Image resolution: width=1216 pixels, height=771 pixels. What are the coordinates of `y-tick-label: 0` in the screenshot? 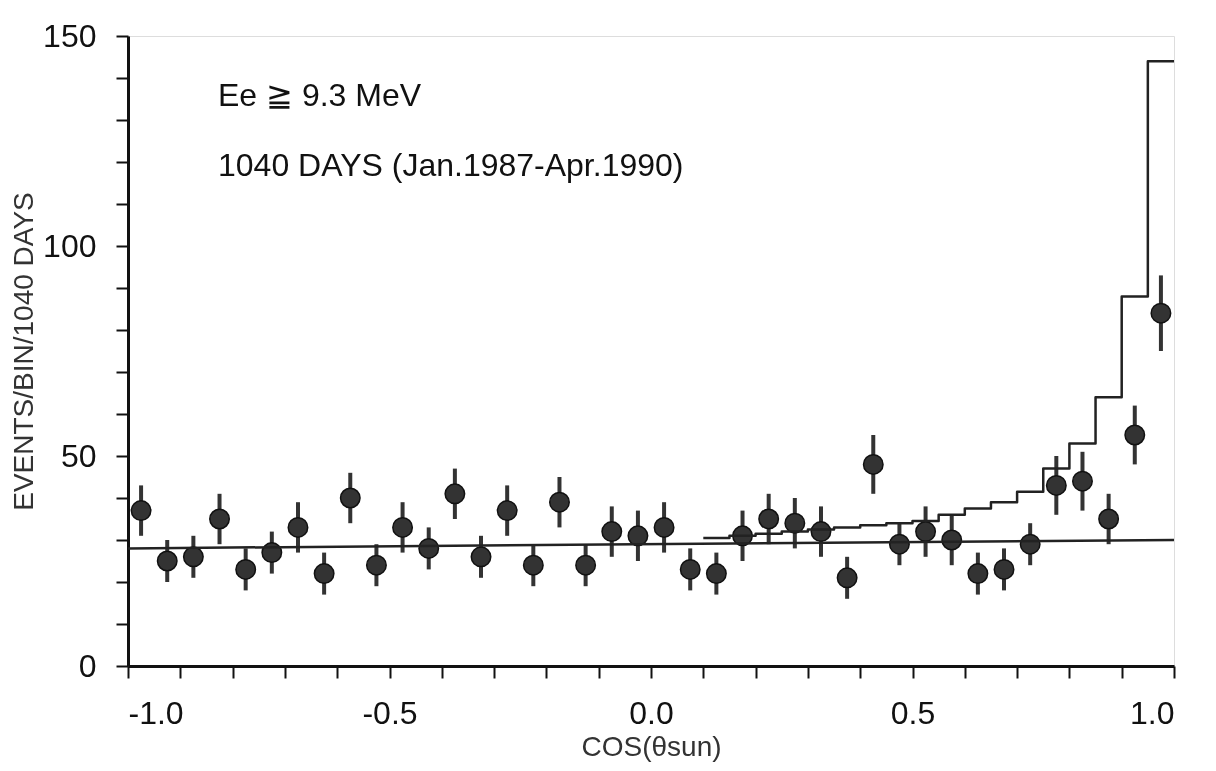 It's located at (87, 665).